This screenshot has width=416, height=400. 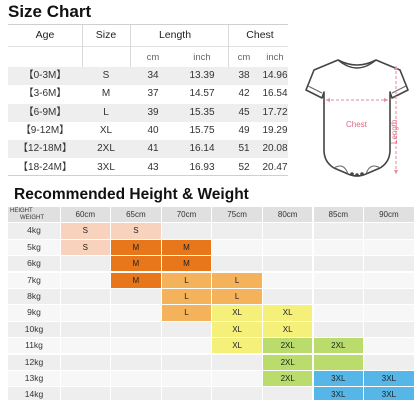 What do you see at coordinates (260, 35) in the screenshot?
I see `header-chest: Chest` at bounding box center [260, 35].